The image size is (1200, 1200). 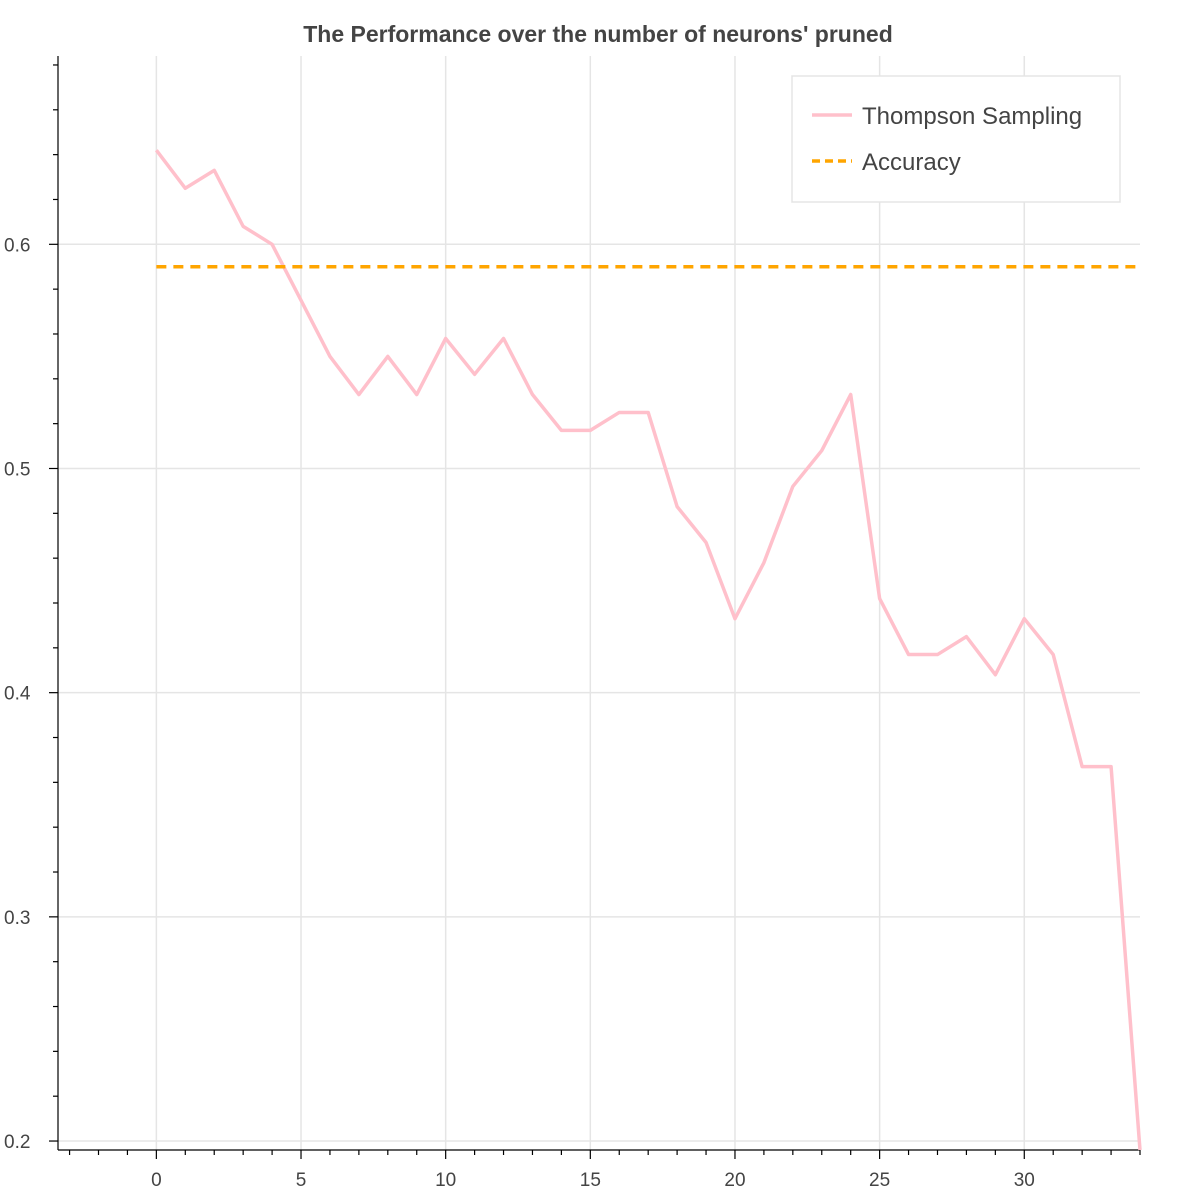 What do you see at coordinates (734, 1180) in the screenshot?
I see `x-tick-label: 20` at bounding box center [734, 1180].